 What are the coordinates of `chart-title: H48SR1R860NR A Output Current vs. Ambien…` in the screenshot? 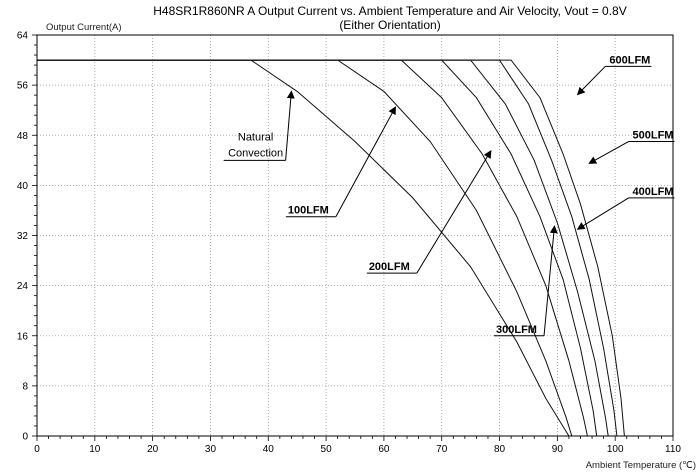 It's located at (390, 11).